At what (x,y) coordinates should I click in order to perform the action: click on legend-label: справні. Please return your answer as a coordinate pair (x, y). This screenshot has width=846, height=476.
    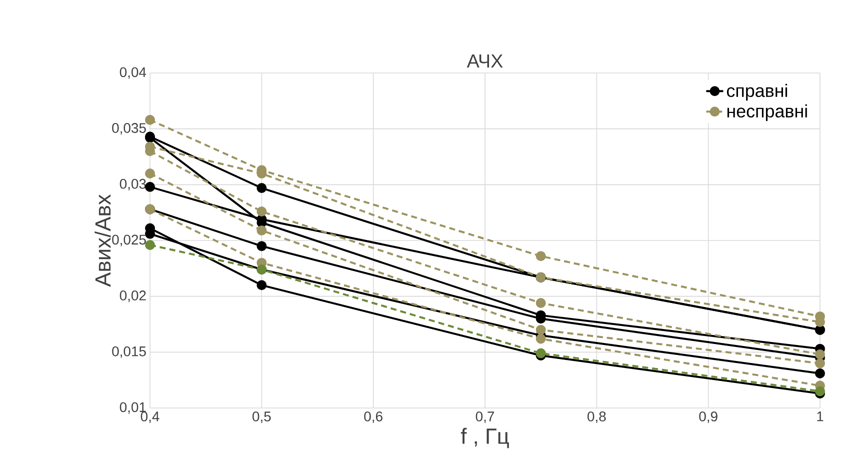
    Looking at the image, I should click on (757, 92).